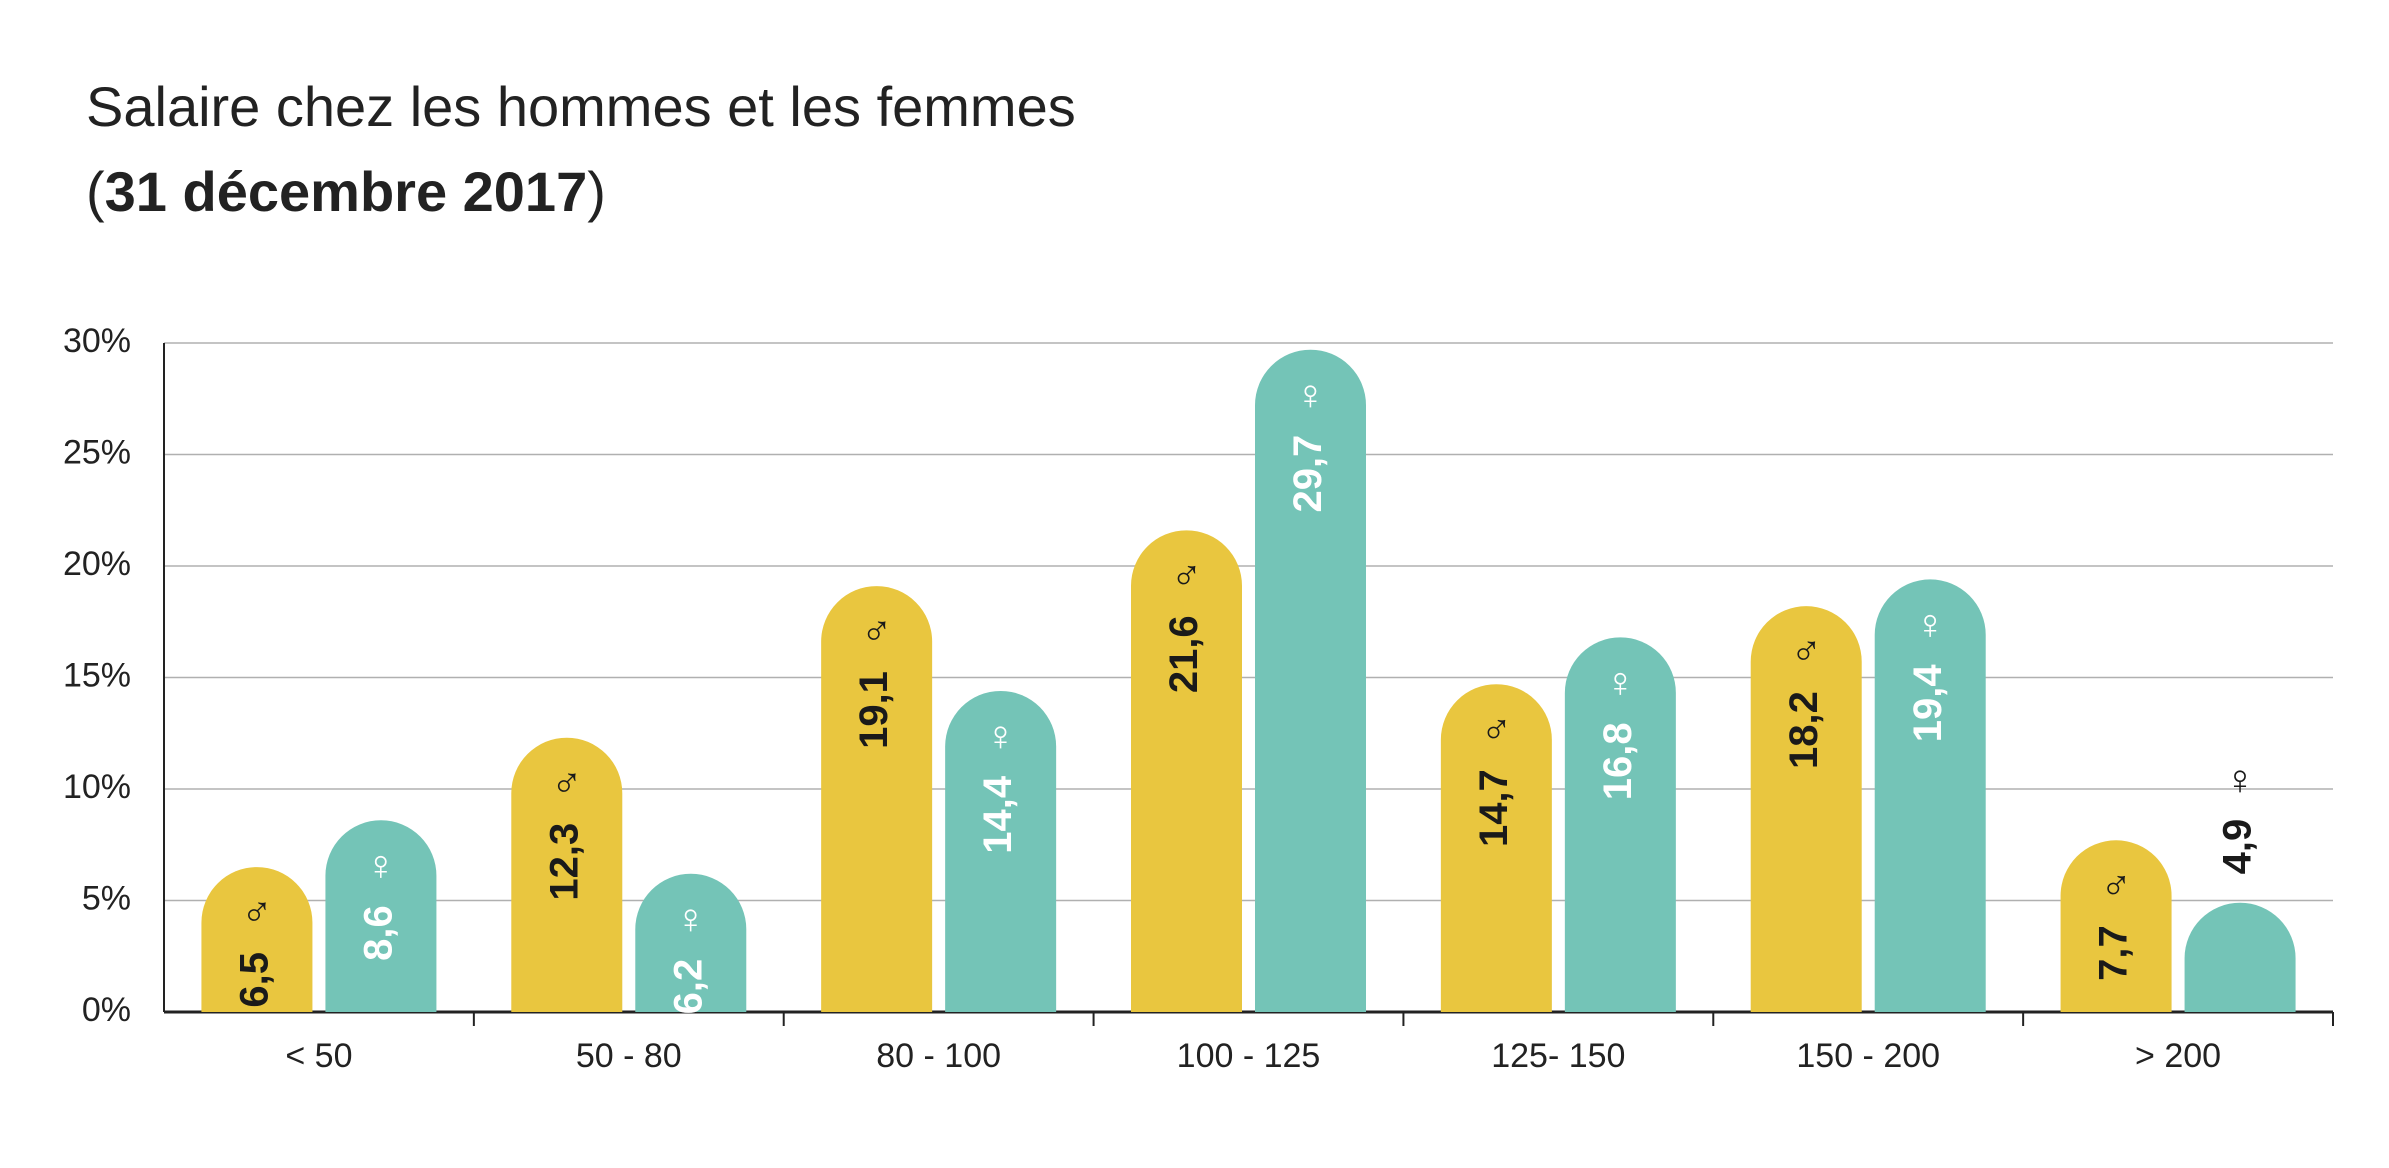  What do you see at coordinates (378, 933) in the screenshot?
I see `value-label: 8,6` at bounding box center [378, 933].